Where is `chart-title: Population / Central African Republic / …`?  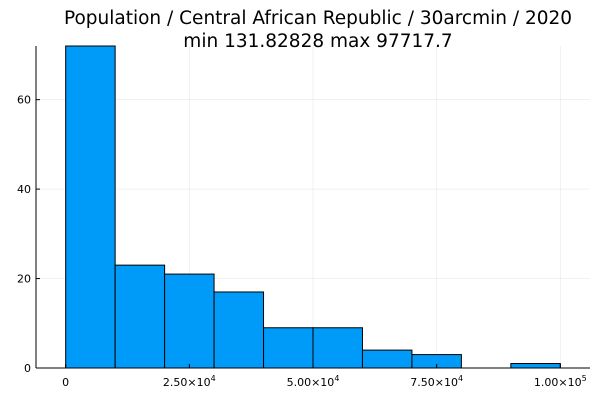 chart-title: Population / Central African Republic / … is located at coordinates (318, 18).